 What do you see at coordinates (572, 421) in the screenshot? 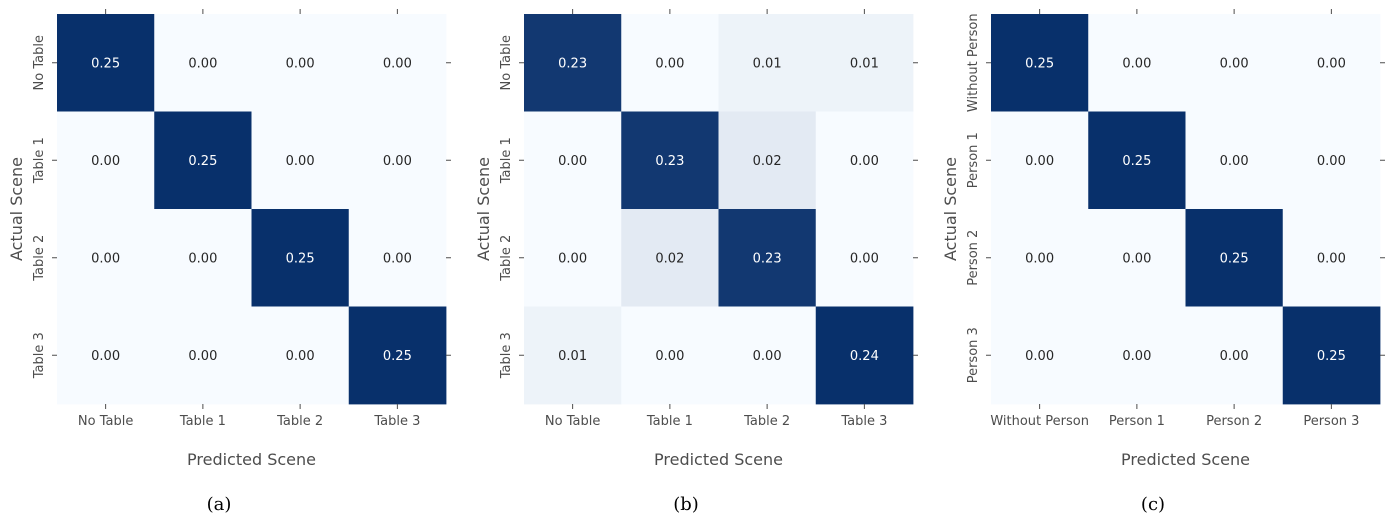
I see `x-tick-label: No Table` at bounding box center [572, 421].